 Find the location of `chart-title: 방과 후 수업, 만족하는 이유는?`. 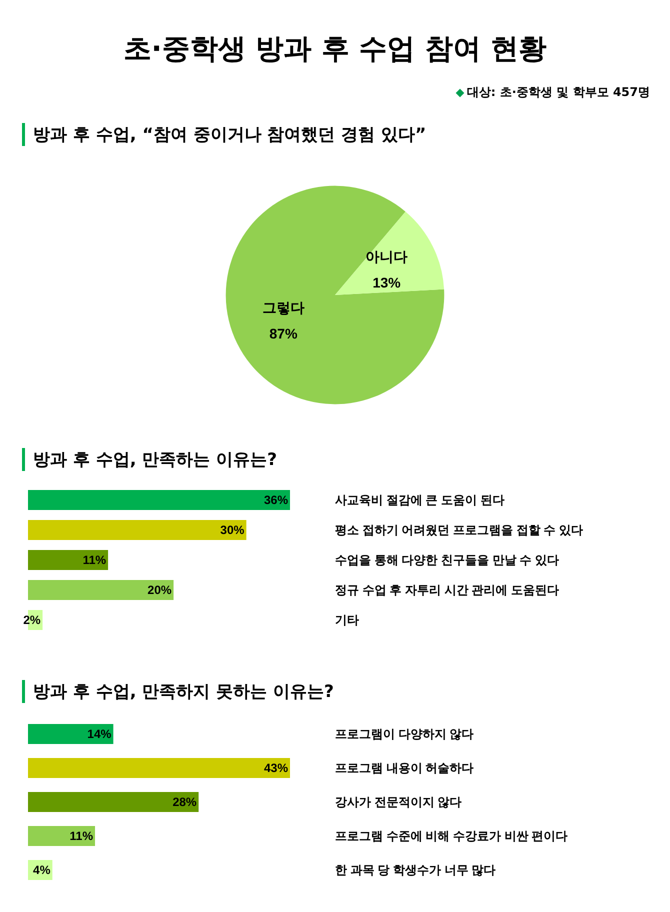

chart-title: 방과 후 수업, 만족하는 이유는? is located at coordinates (149, 459).